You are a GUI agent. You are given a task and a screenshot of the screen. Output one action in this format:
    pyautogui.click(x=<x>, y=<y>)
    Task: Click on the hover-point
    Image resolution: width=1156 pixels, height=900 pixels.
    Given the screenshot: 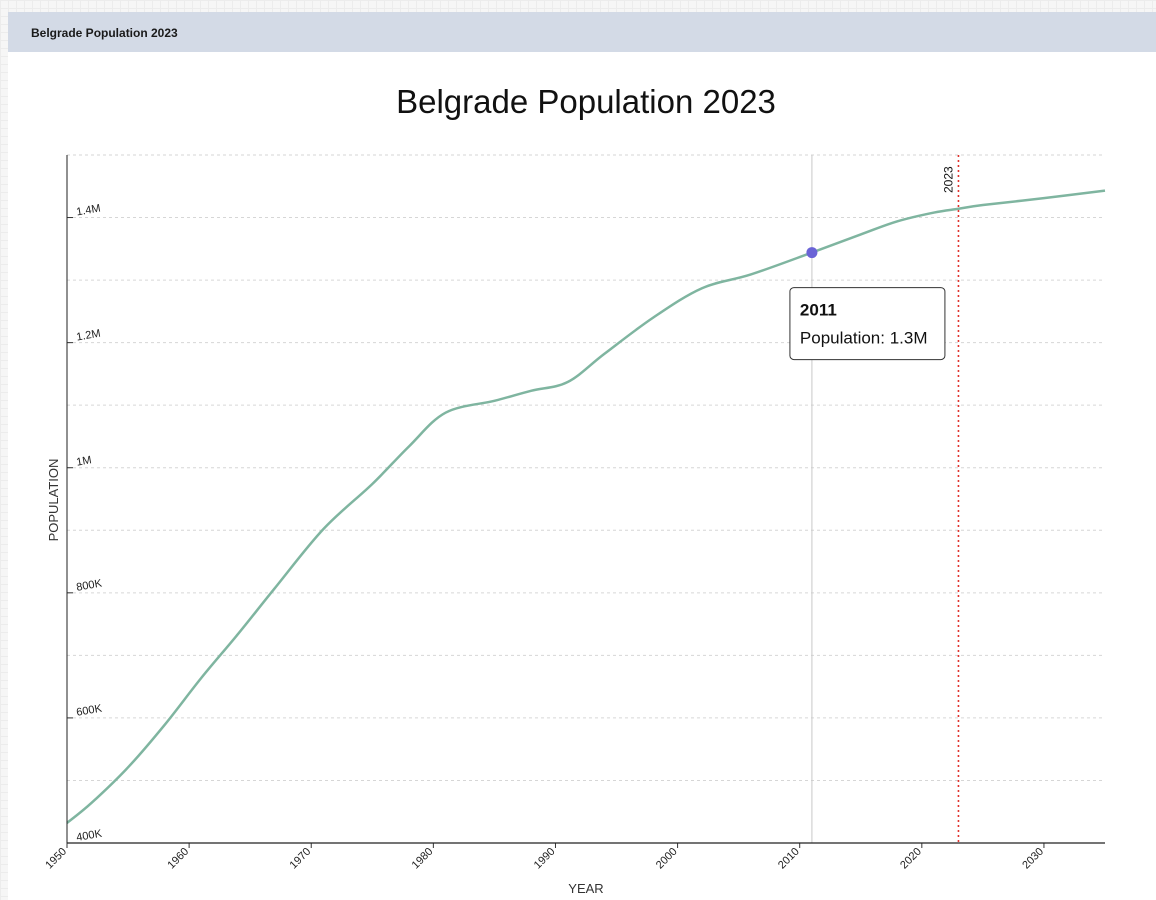 What is the action you would take?
    pyautogui.click(x=812, y=253)
    